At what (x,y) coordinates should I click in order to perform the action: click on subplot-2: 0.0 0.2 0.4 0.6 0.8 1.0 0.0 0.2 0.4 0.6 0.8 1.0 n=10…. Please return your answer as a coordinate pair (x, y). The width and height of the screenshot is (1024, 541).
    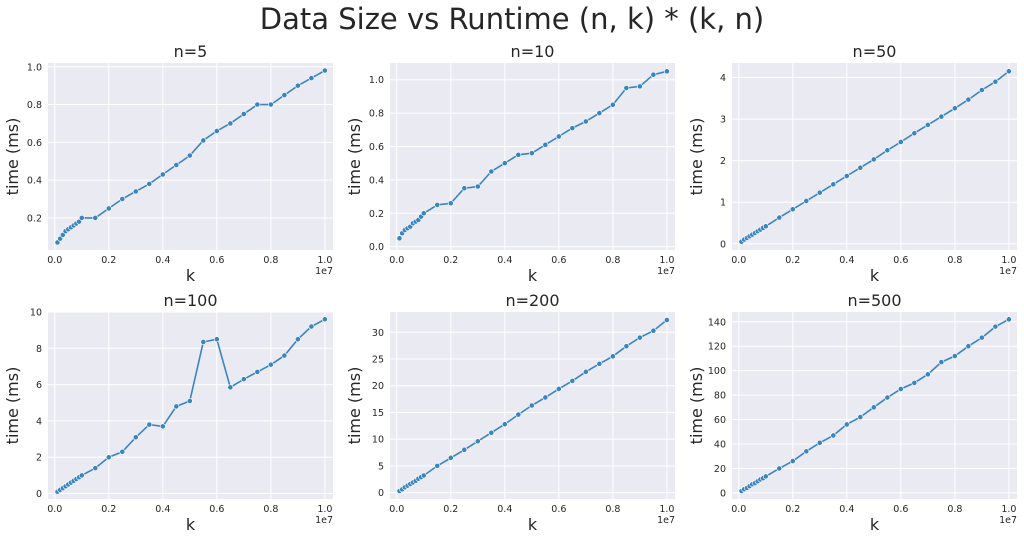
    Looking at the image, I should click on (510, 163).